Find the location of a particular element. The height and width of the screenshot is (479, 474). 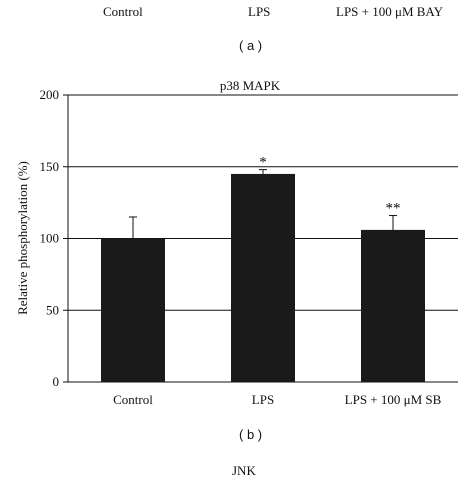

y-tick-label-200: 200 is located at coordinates (50, 94).